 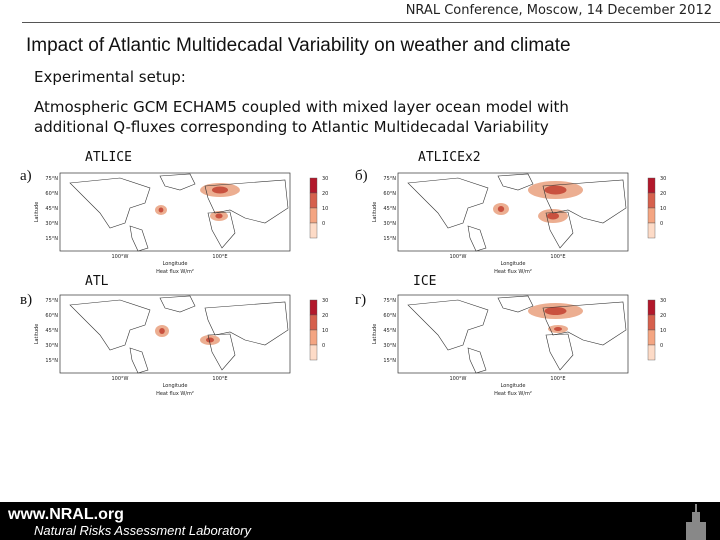 I want to click on panel-label: ATLICE, so click(x=108, y=157).